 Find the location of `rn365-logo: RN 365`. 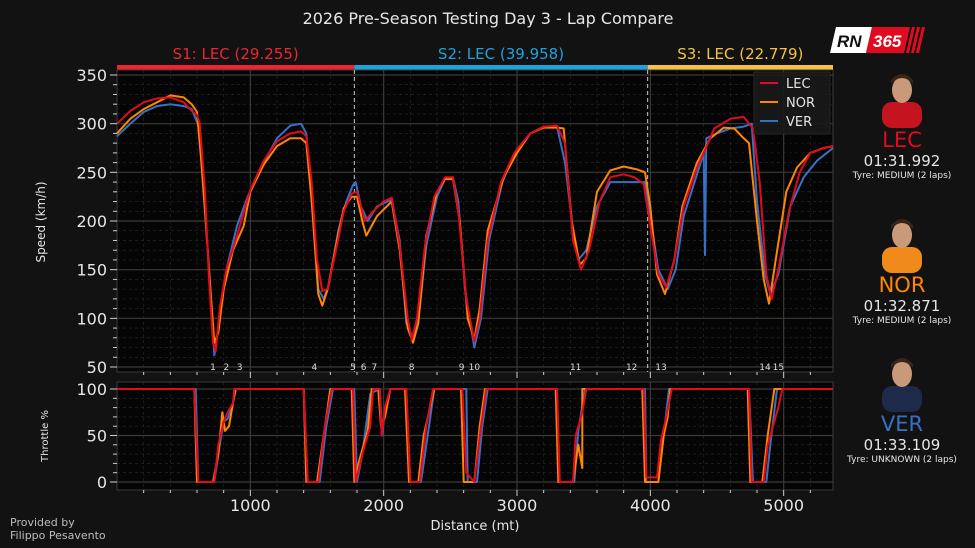

rn365-logo: RN 365 is located at coordinates (879, 40).